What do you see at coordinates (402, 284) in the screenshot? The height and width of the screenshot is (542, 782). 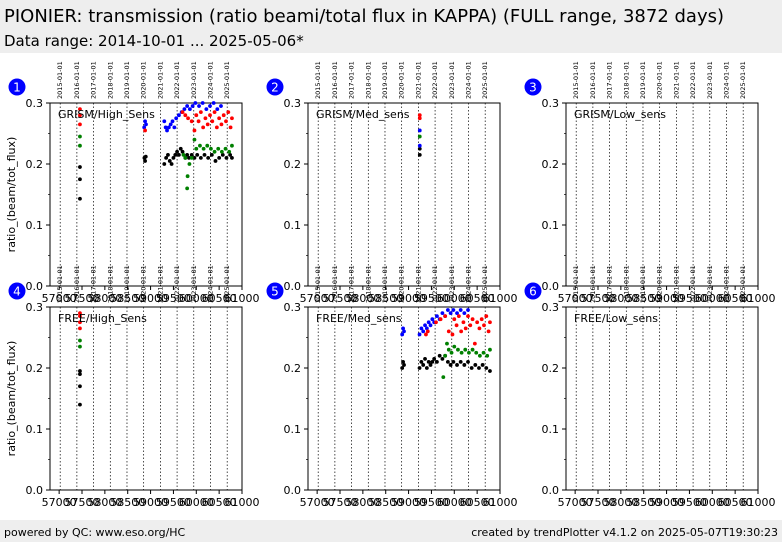 I see `year-marker-label: 2020-01-01` at bounding box center [402, 284].